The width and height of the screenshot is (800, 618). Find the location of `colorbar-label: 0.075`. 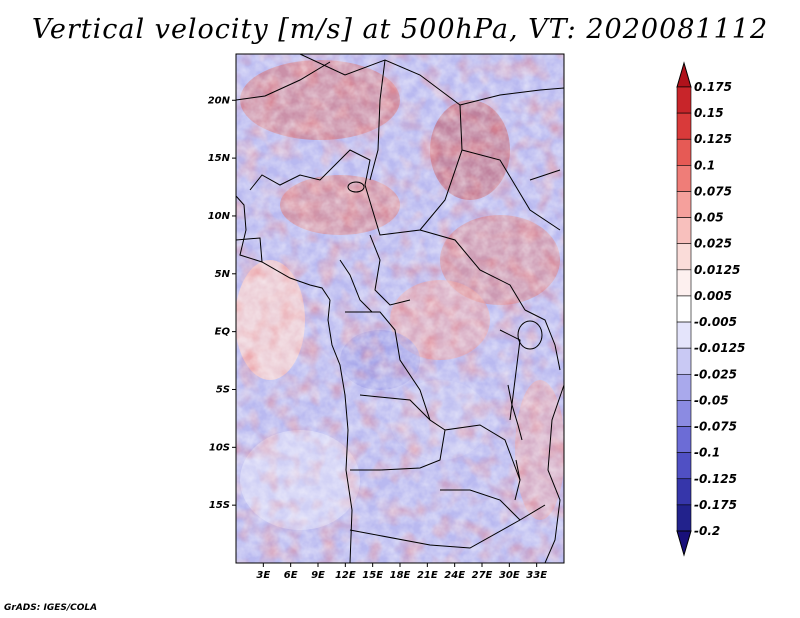

colorbar-label: 0.075 is located at coordinates (713, 191).